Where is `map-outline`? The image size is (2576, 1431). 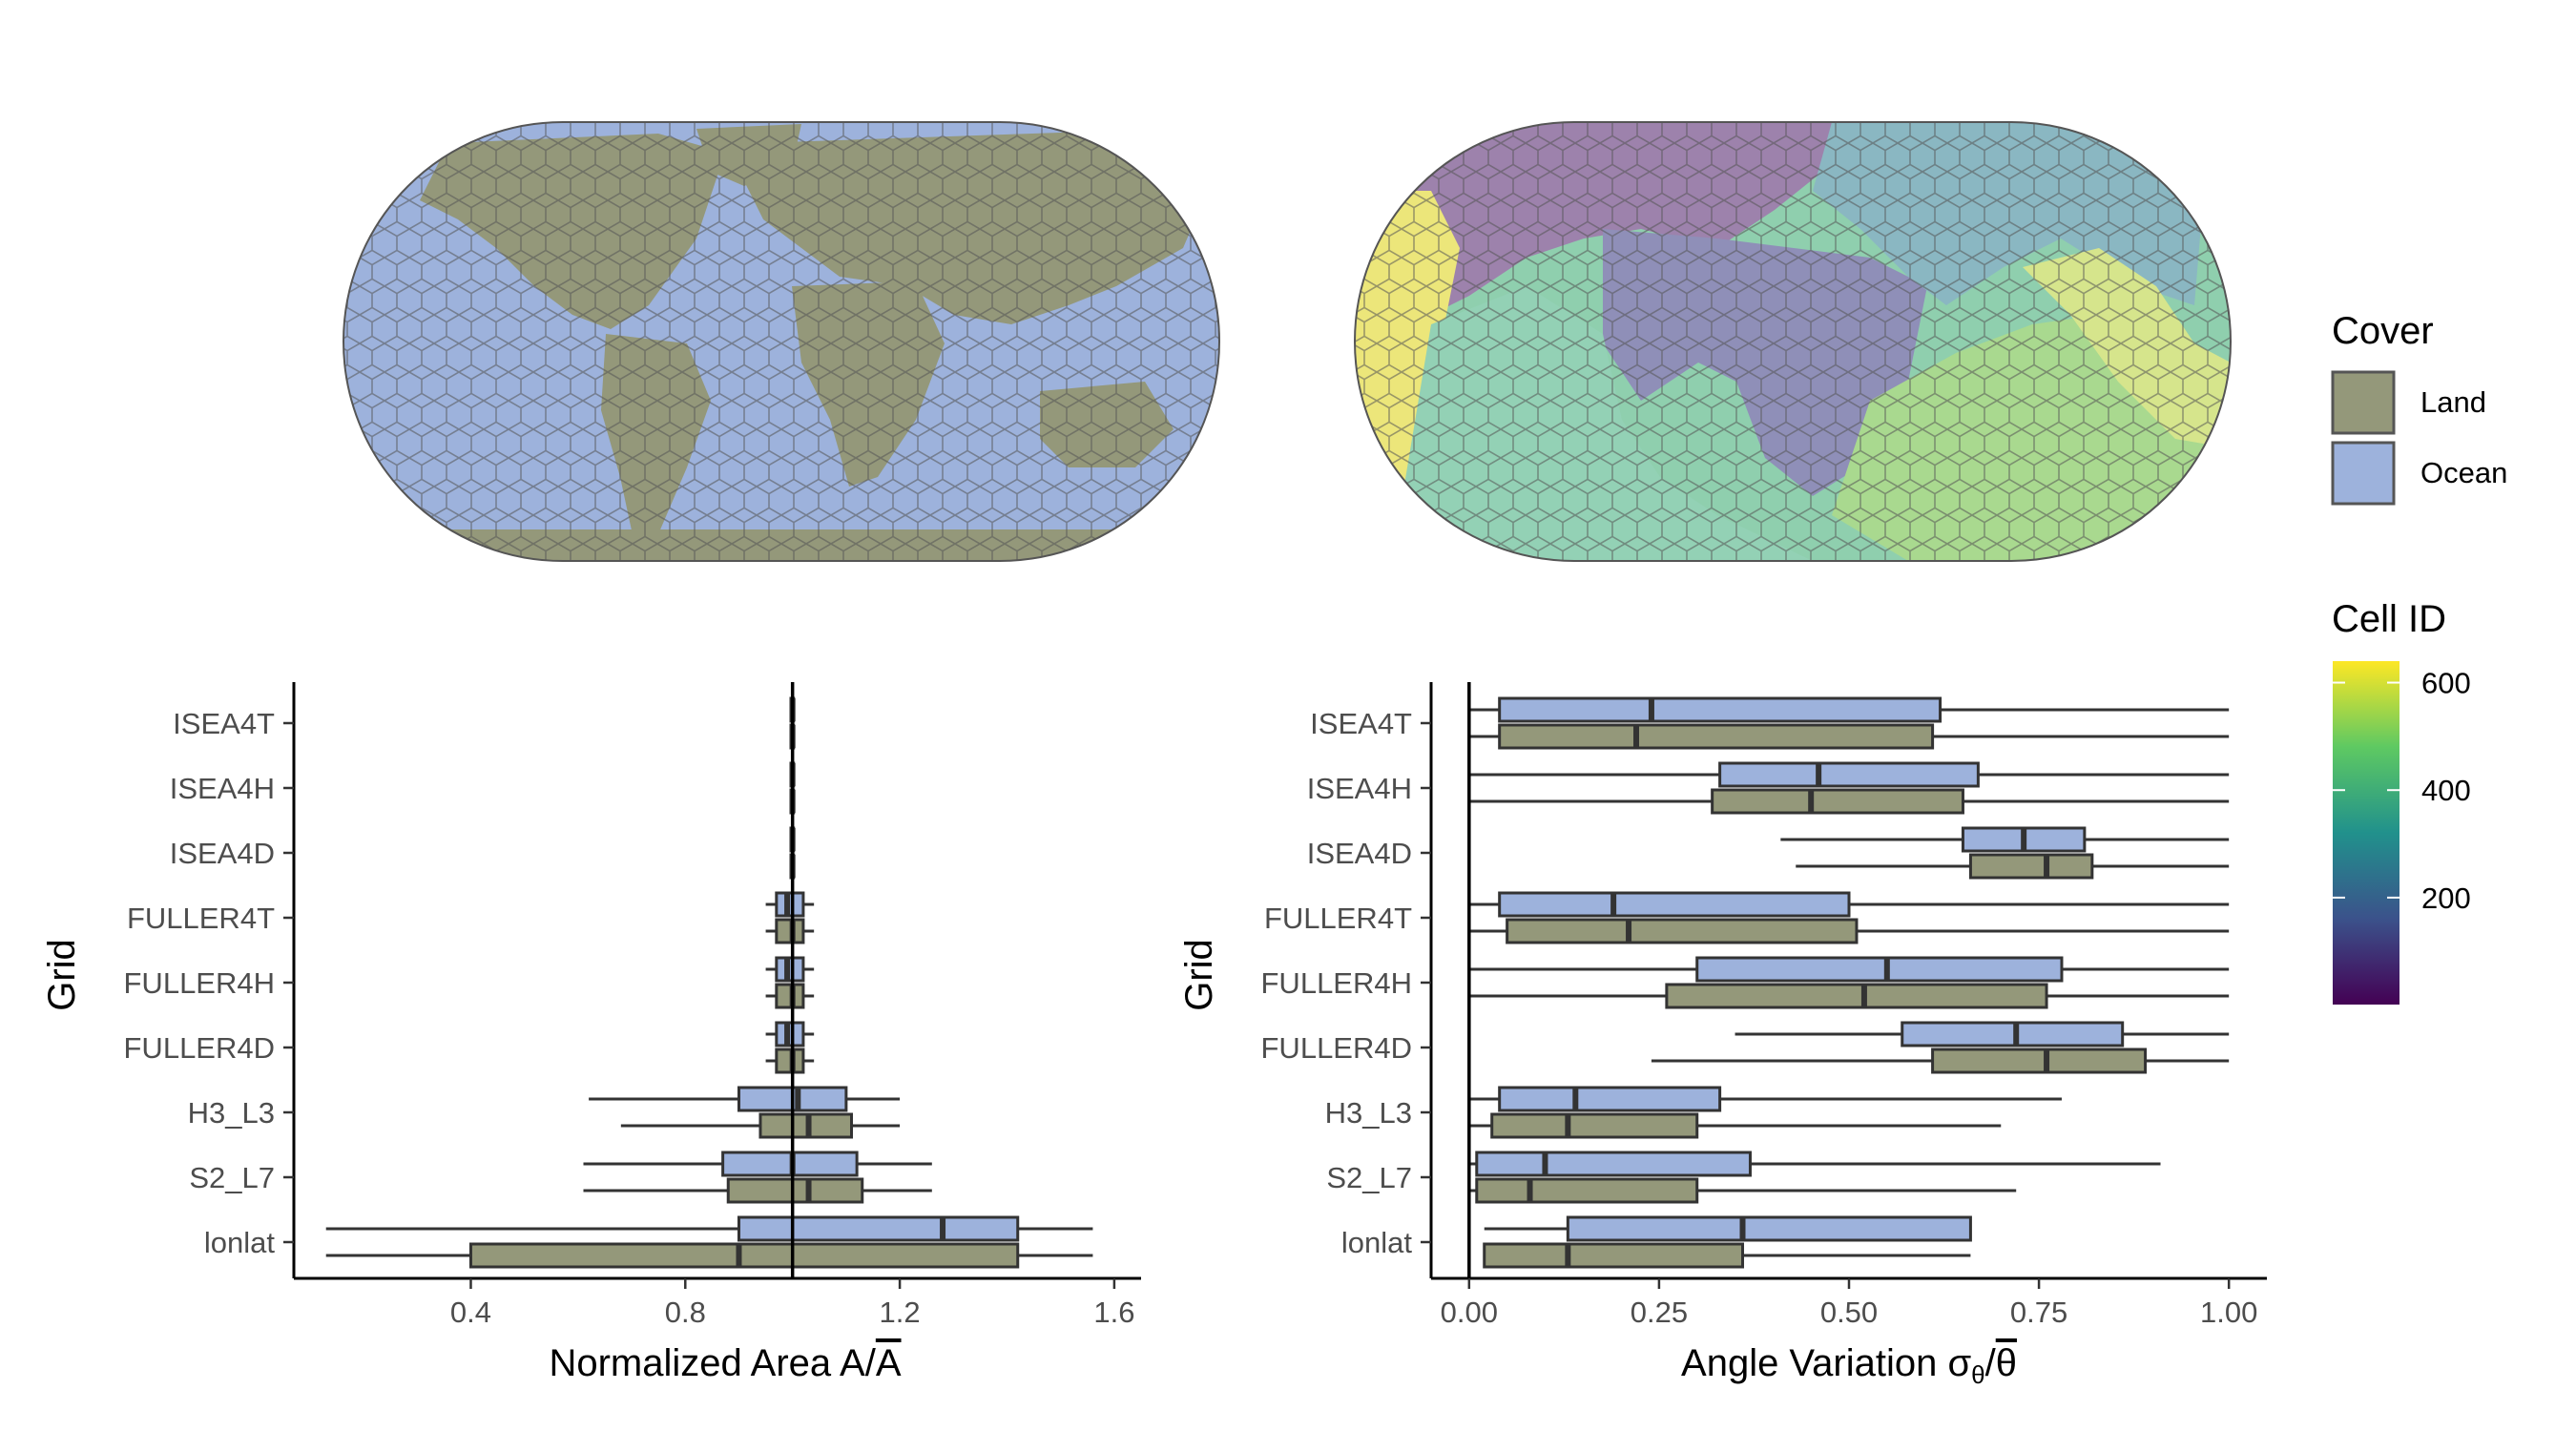
map-outline is located at coordinates (781, 341).